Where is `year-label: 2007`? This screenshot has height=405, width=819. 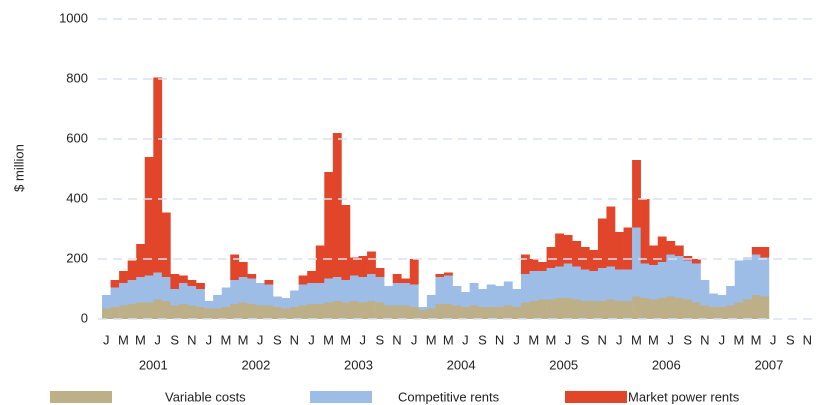 year-label: 2007 is located at coordinates (768, 364).